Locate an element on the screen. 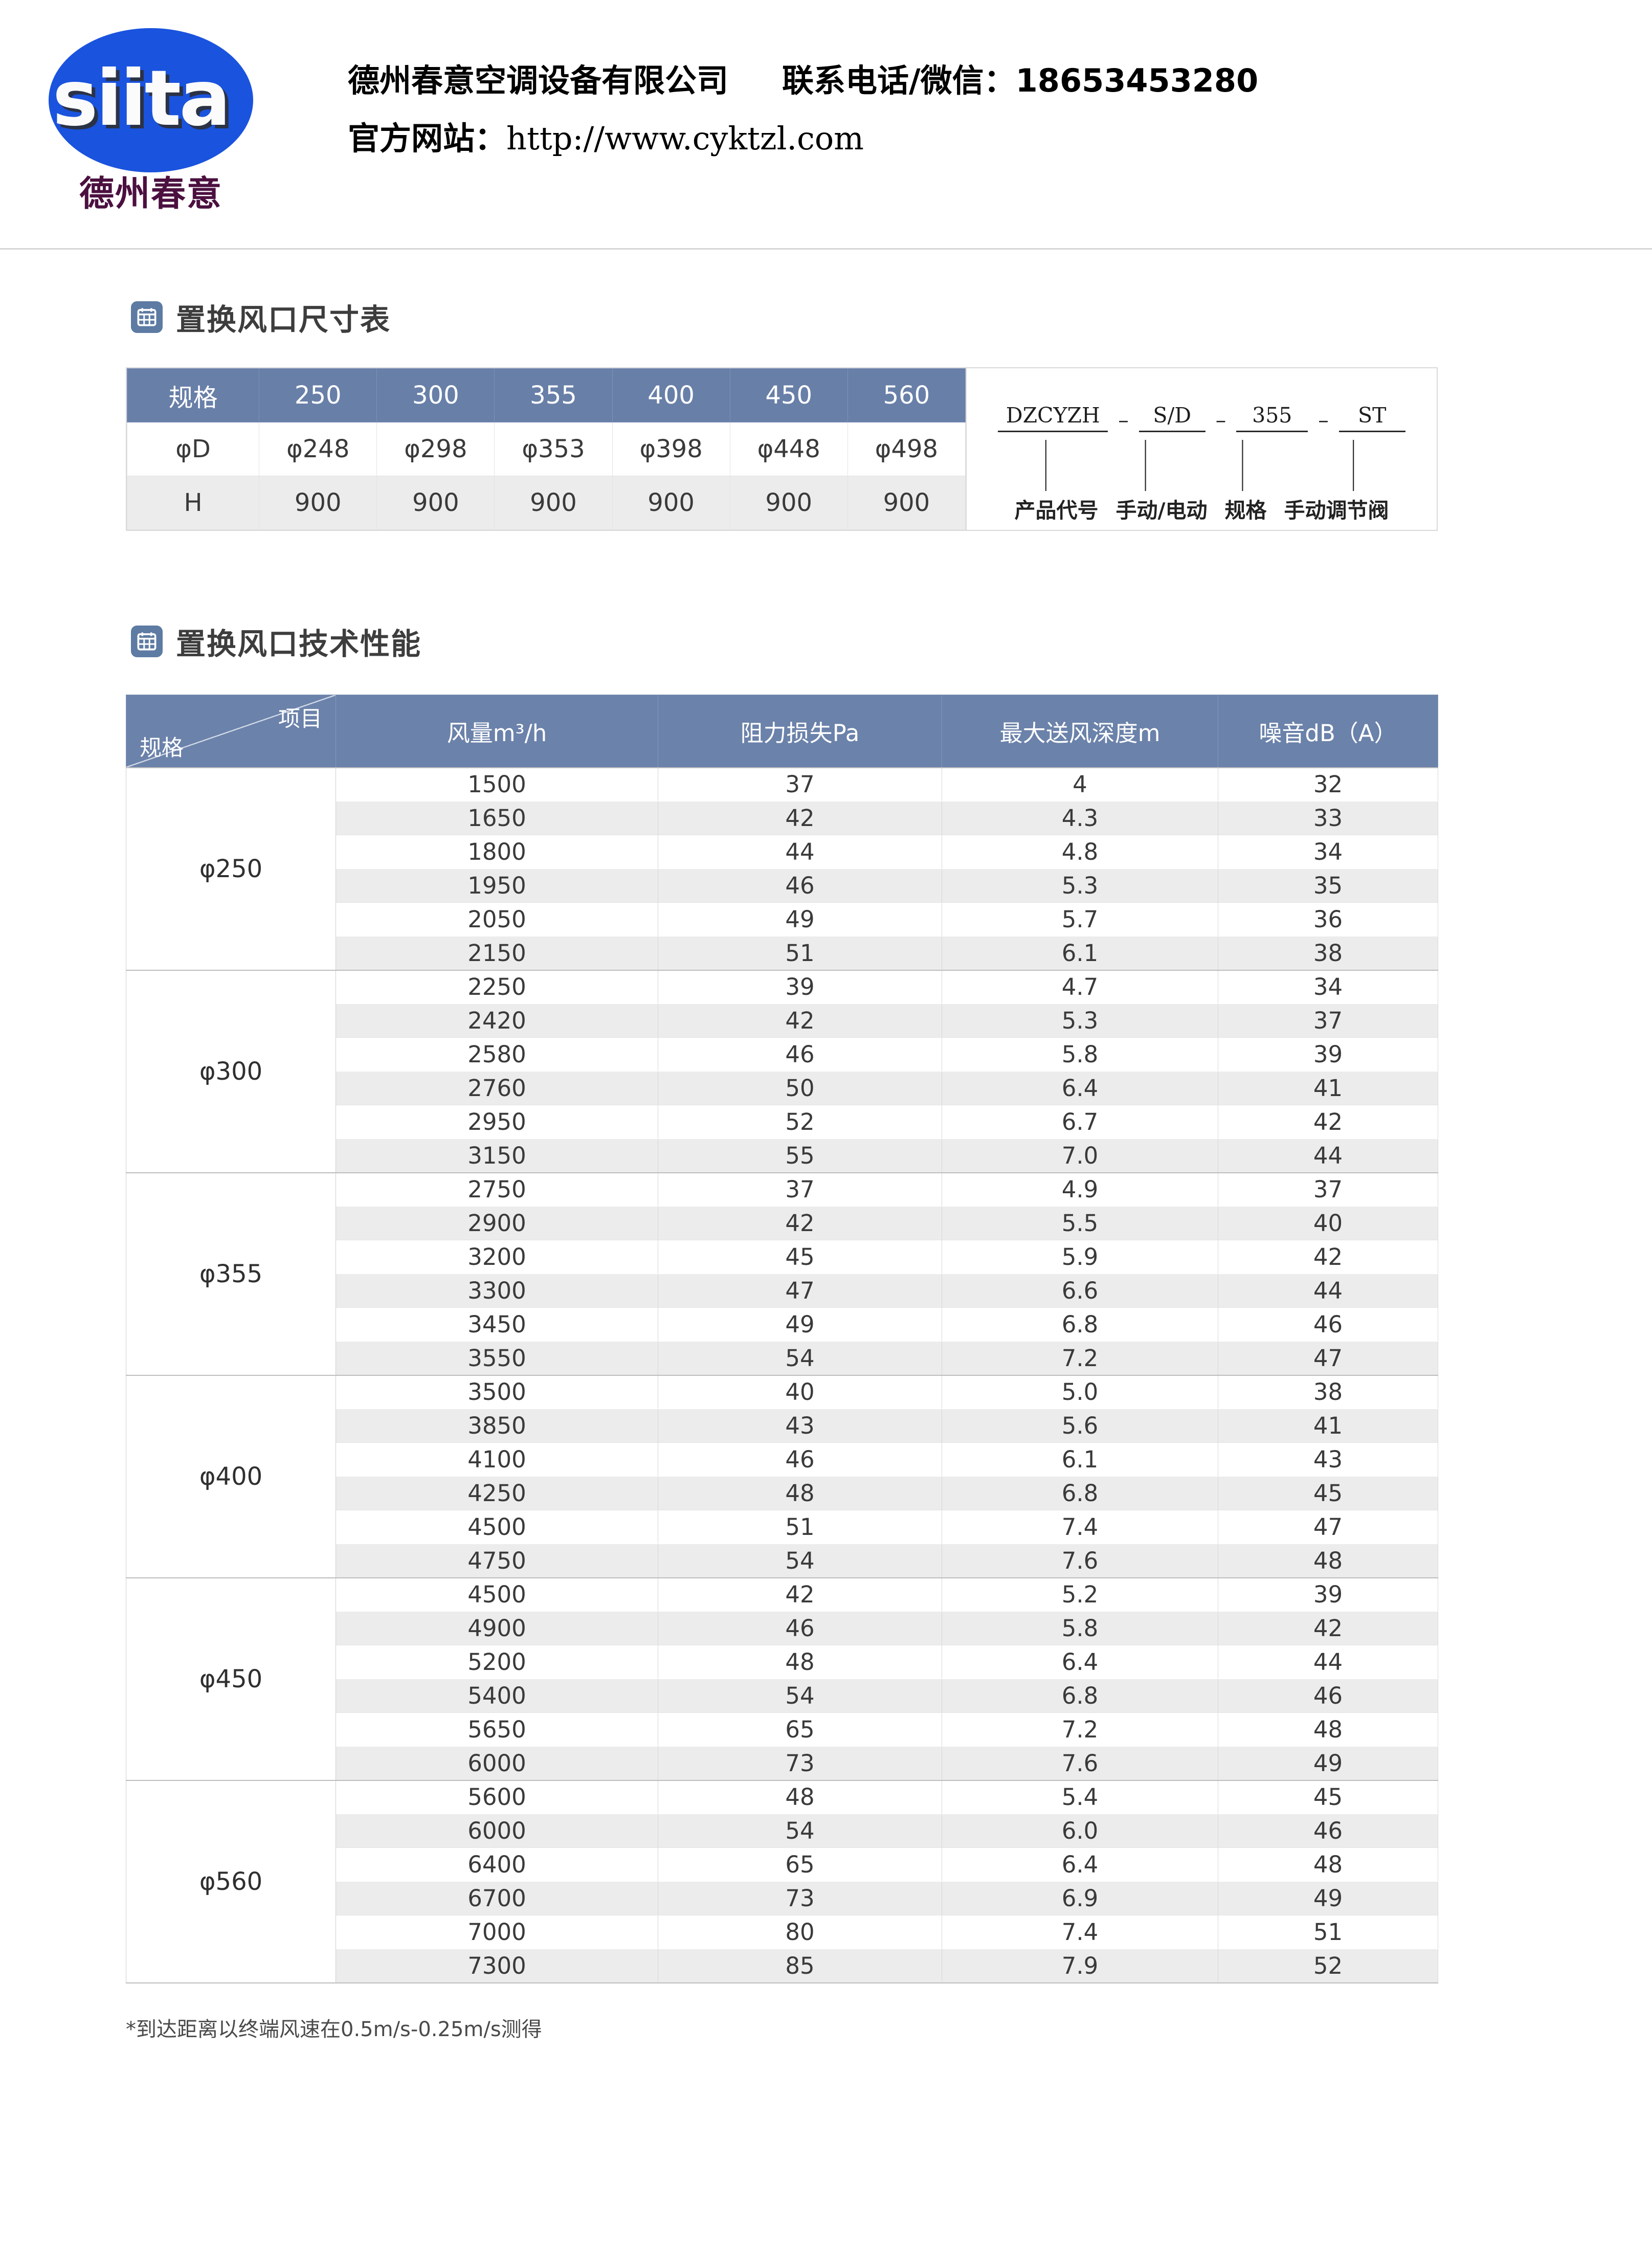  table-row: 2580 46 5.8 39 is located at coordinates (782, 1055).